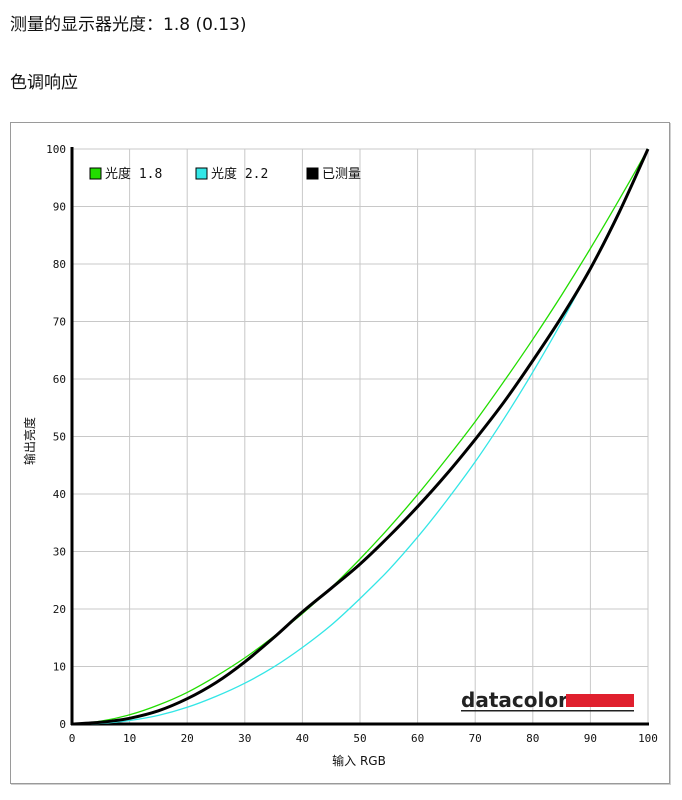  What do you see at coordinates (59, 552) in the screenshot?
I see `y-tick-label: 30` at bounding box center [59, 552].